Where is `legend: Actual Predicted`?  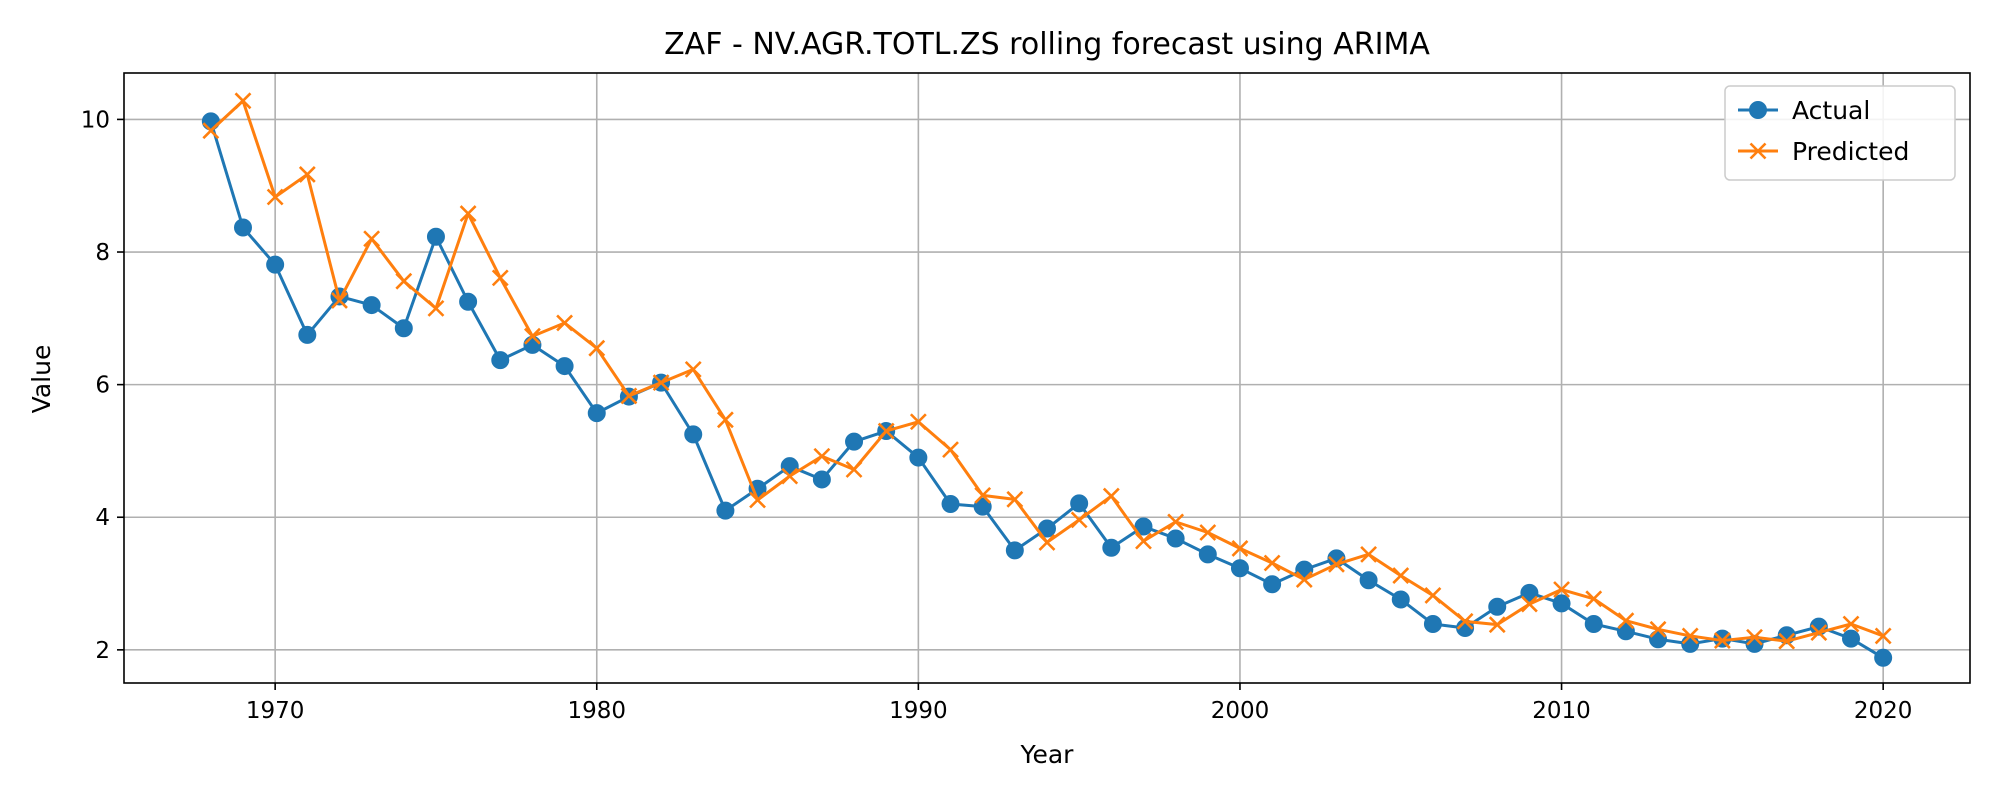 legend: Actual Predicted is located at coordinates (1840, 133).